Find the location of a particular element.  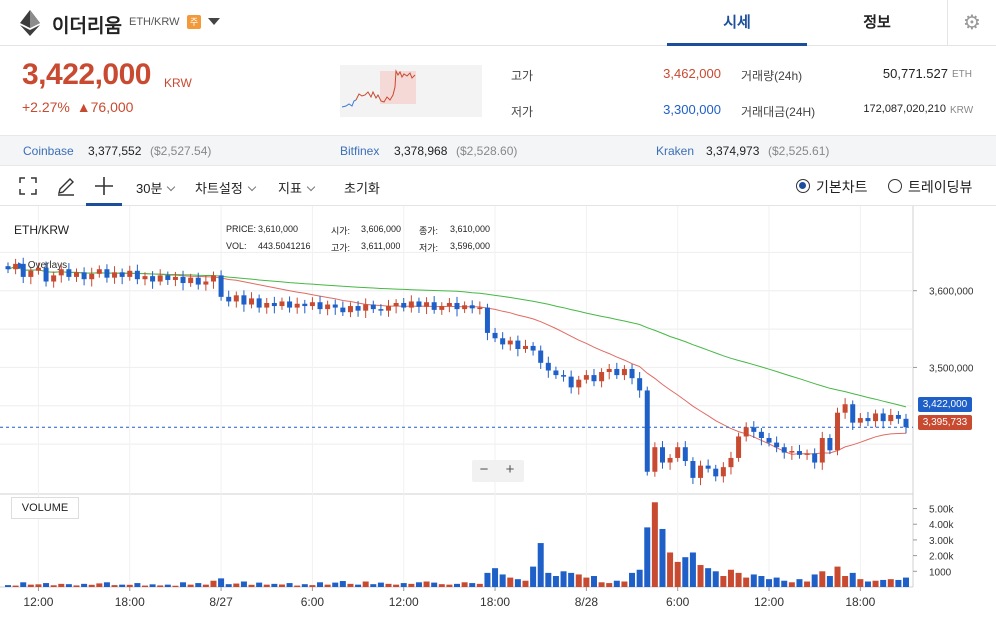

current-price: 3,422,000 is located at coordinates (86, 74).